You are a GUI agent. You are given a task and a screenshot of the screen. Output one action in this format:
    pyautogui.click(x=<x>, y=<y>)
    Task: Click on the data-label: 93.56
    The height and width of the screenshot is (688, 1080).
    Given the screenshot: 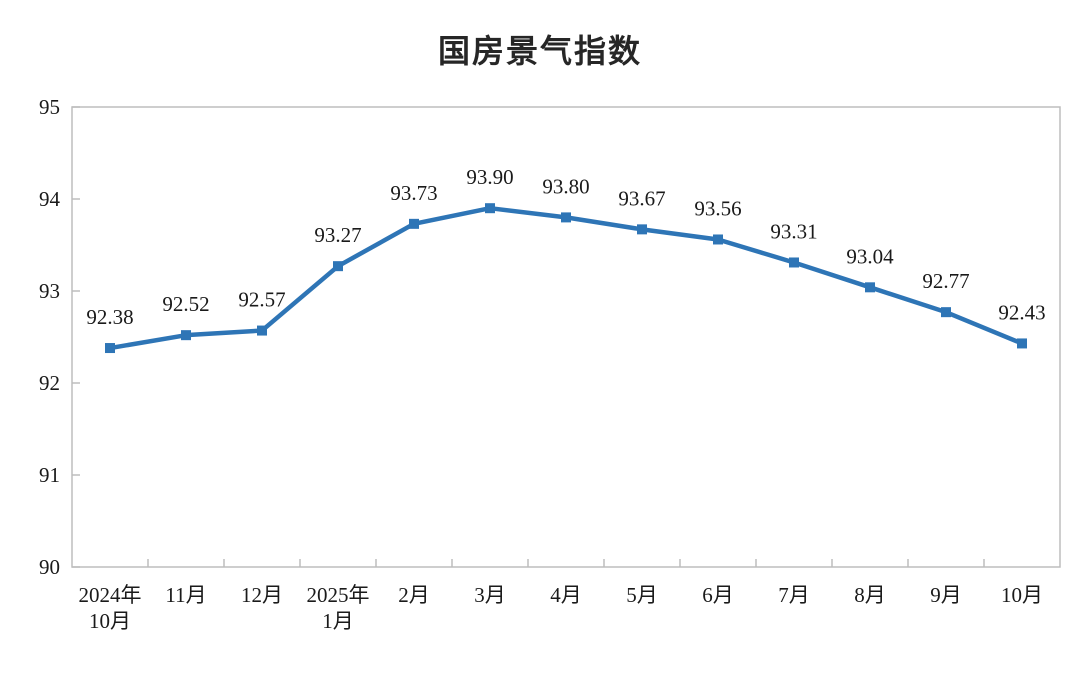 What is the action you would take?
    pyautogui.click(x=717, y=208)
    